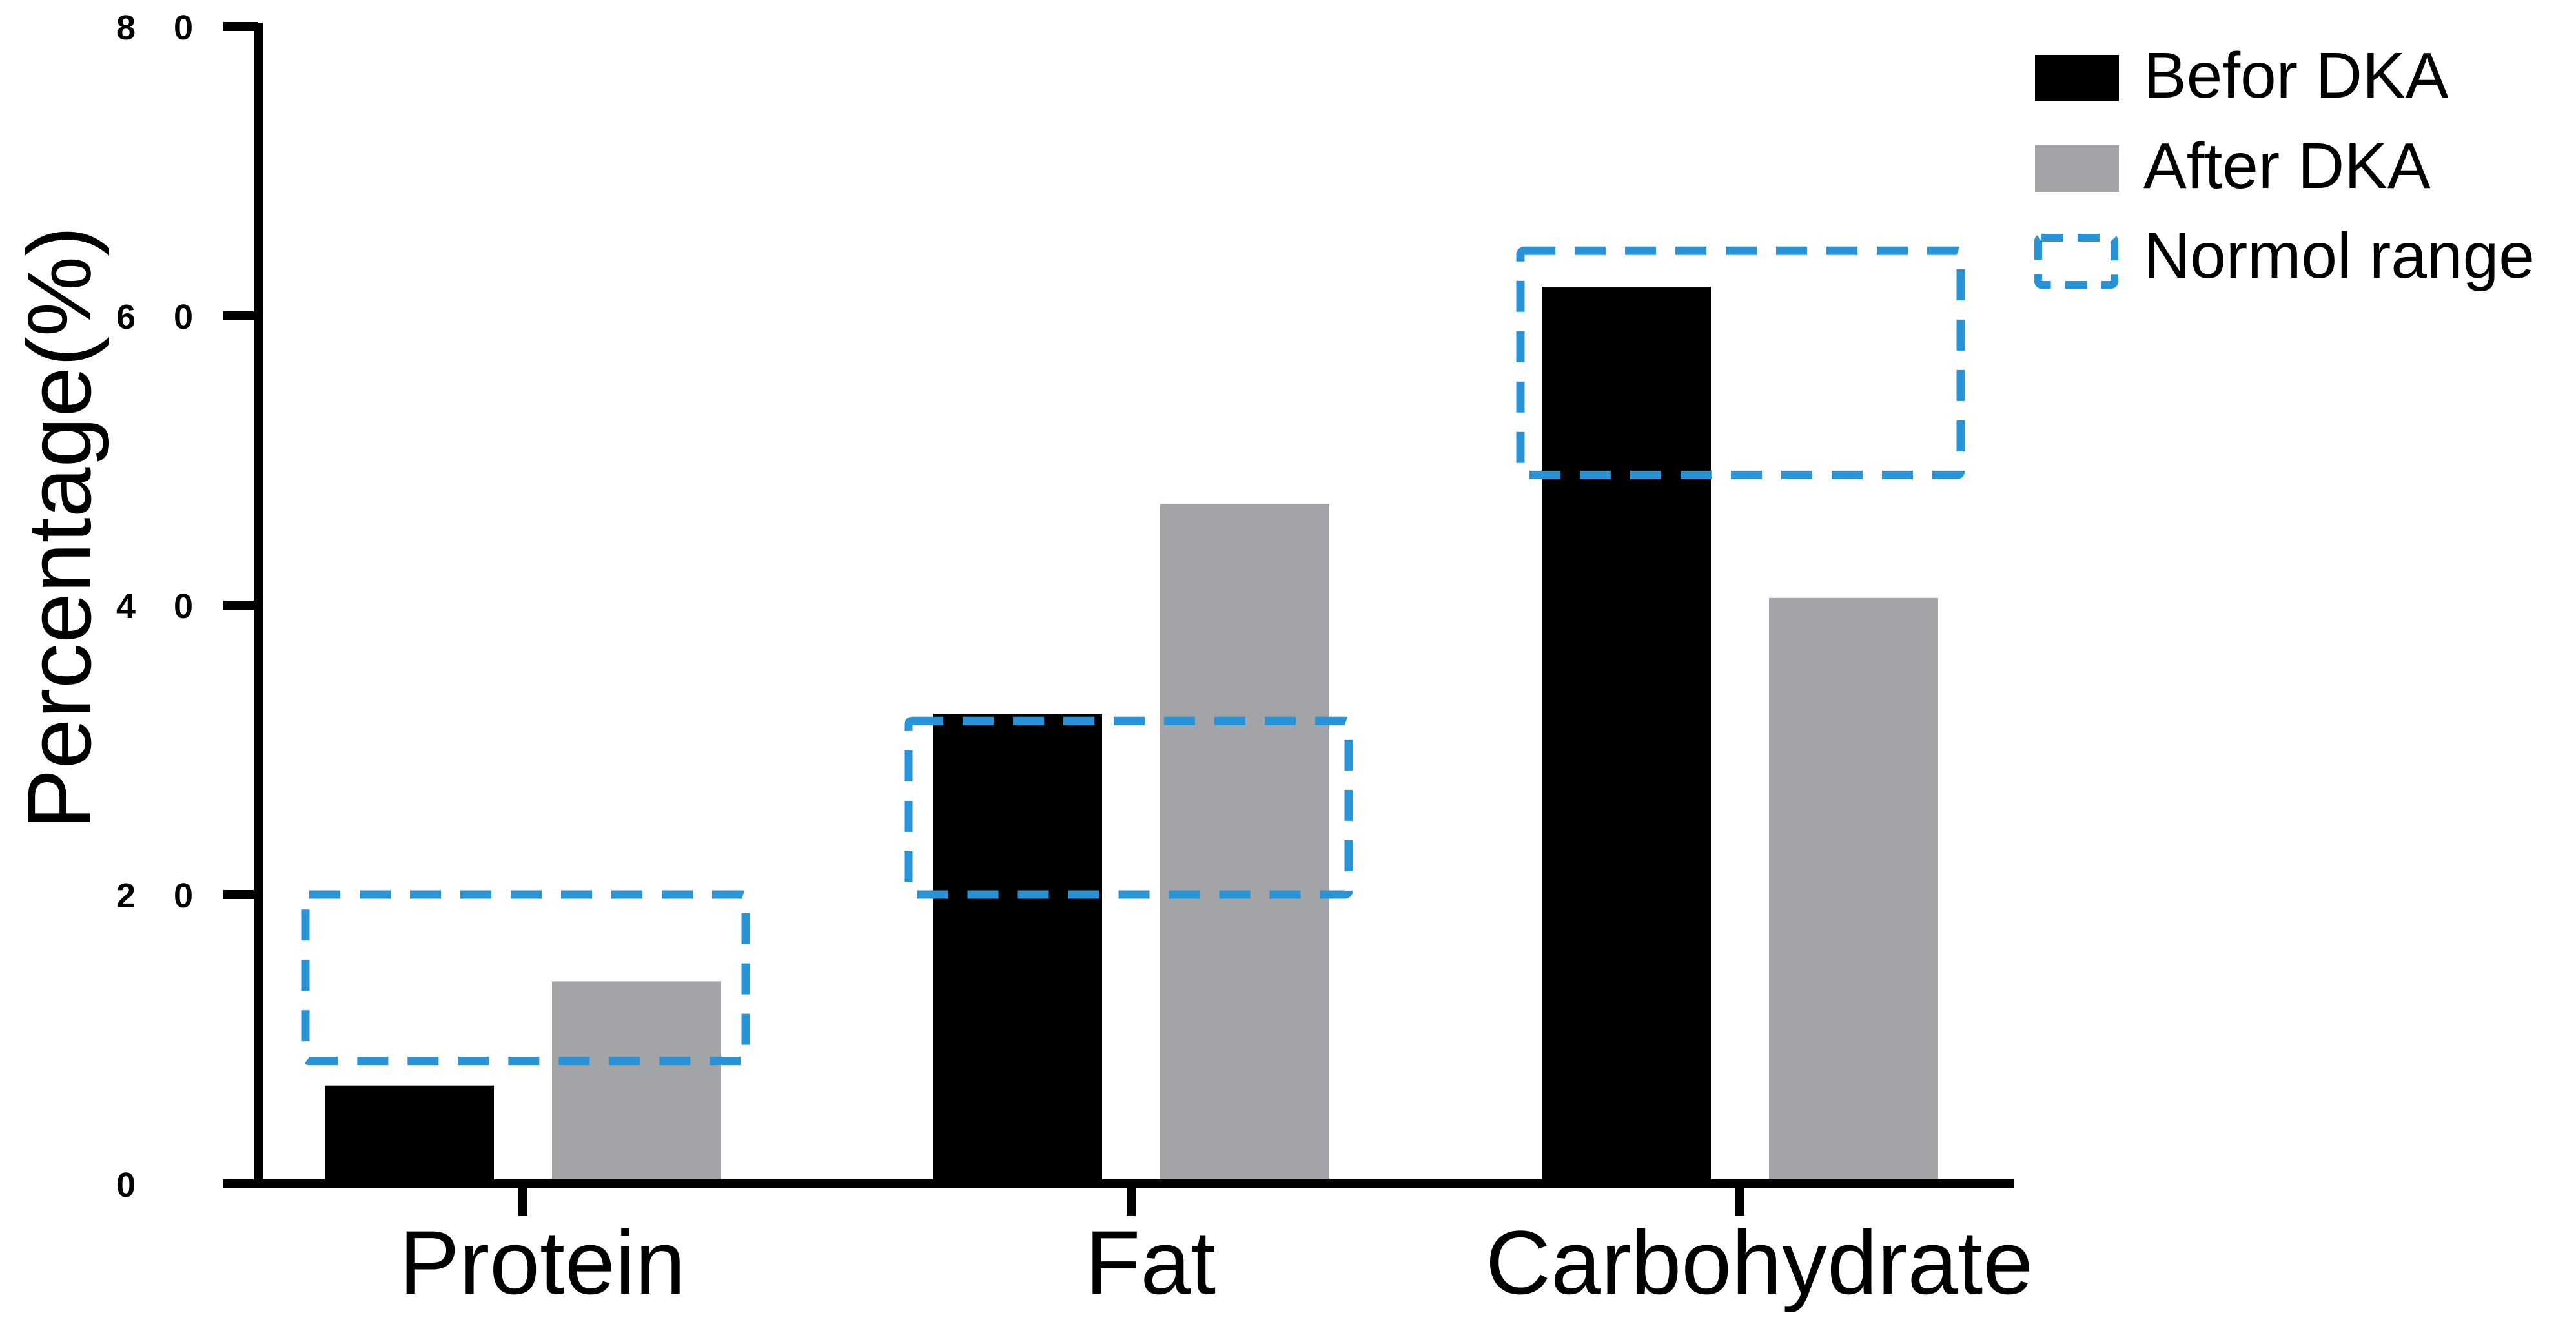 This screenshot has height=1324, width=2576. Describe the element at coordinates (162, 606) in the screenshot. I see `y-tick-label-40: 4 0` at that location.